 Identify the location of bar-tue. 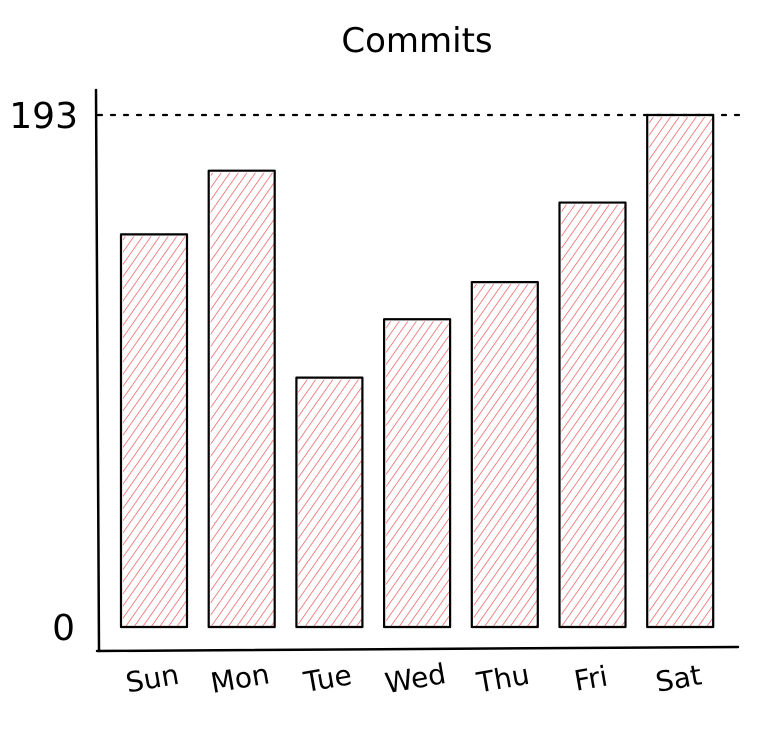
(329, 502).